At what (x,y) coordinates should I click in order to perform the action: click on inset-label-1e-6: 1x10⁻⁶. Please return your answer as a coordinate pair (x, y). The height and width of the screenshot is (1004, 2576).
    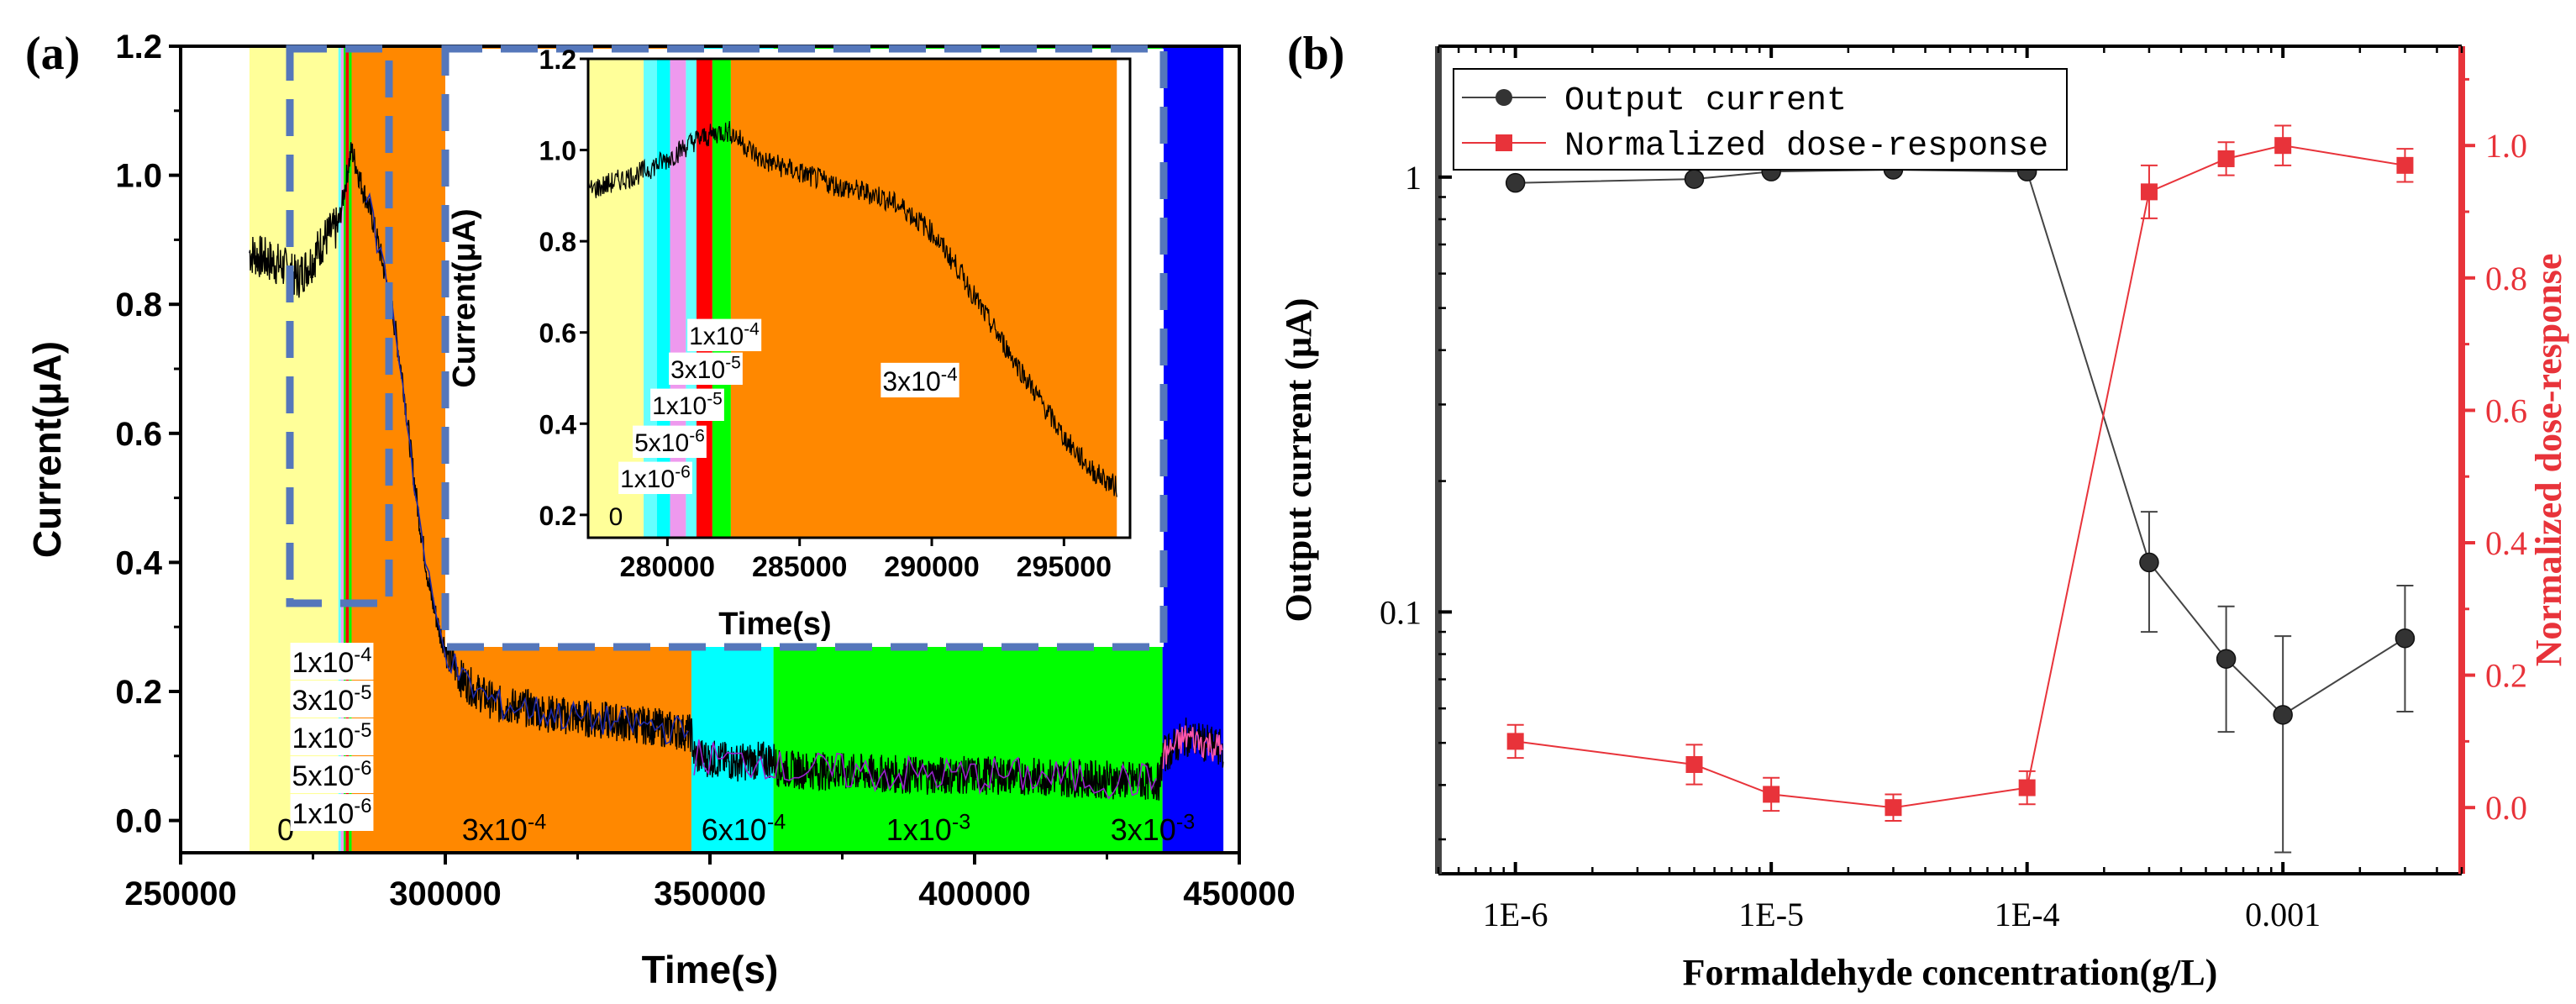
    Looking at the image, I should click on (655, 478).